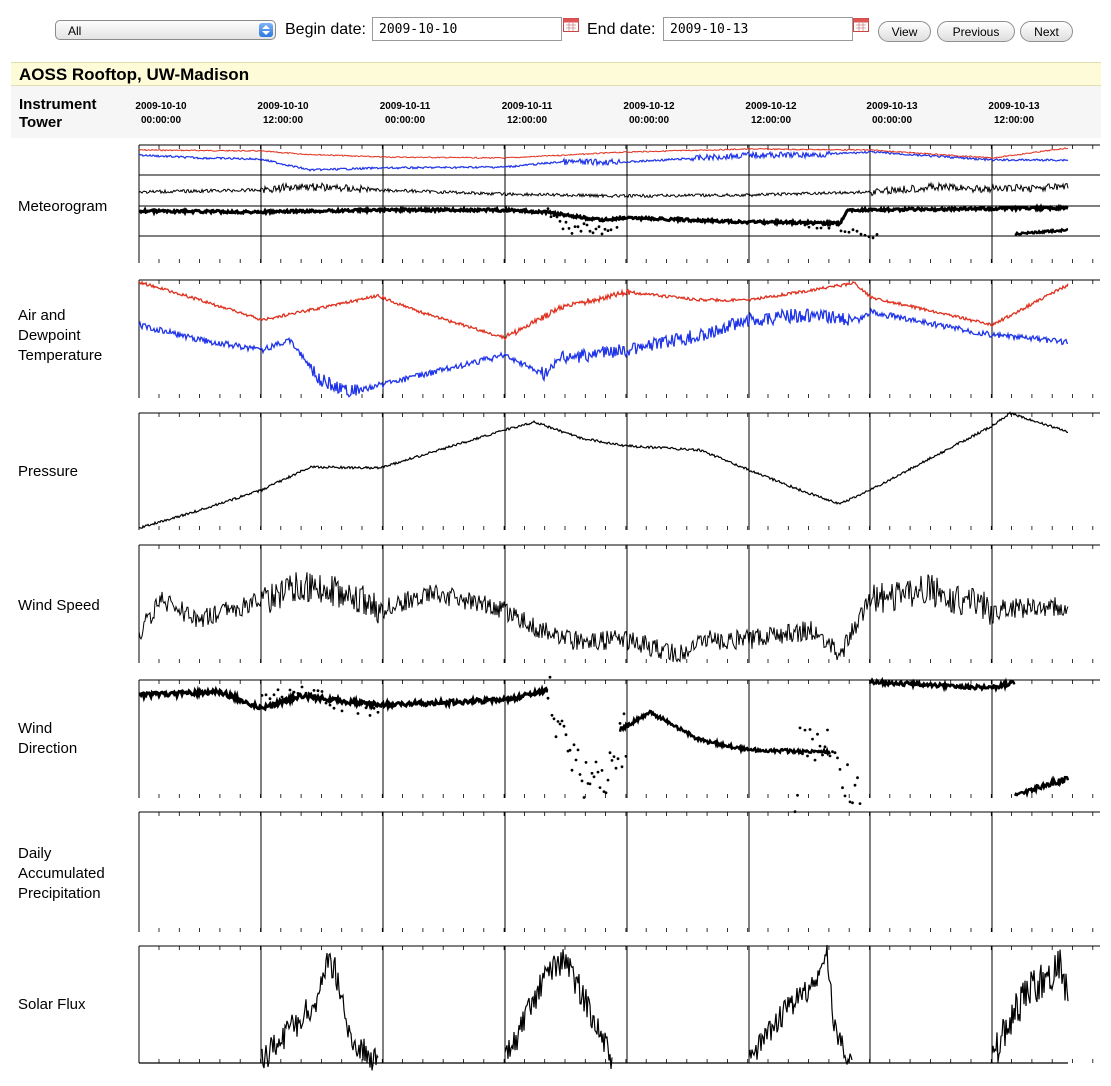 The image size is (1111, 1086). I want to click on time-column-date: 2009-10-12, so click(771, 106).